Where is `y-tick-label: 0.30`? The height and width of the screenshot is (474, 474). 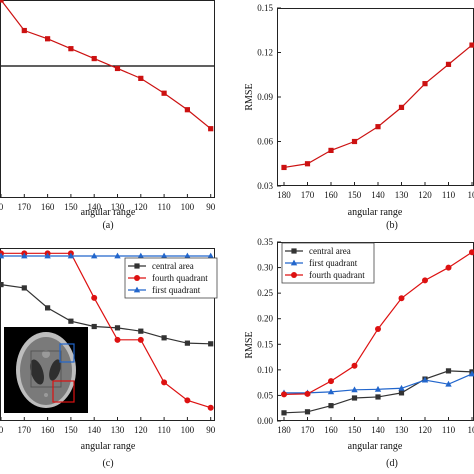 y-tick-label: 0.30 is located at coordinates (265, 268).